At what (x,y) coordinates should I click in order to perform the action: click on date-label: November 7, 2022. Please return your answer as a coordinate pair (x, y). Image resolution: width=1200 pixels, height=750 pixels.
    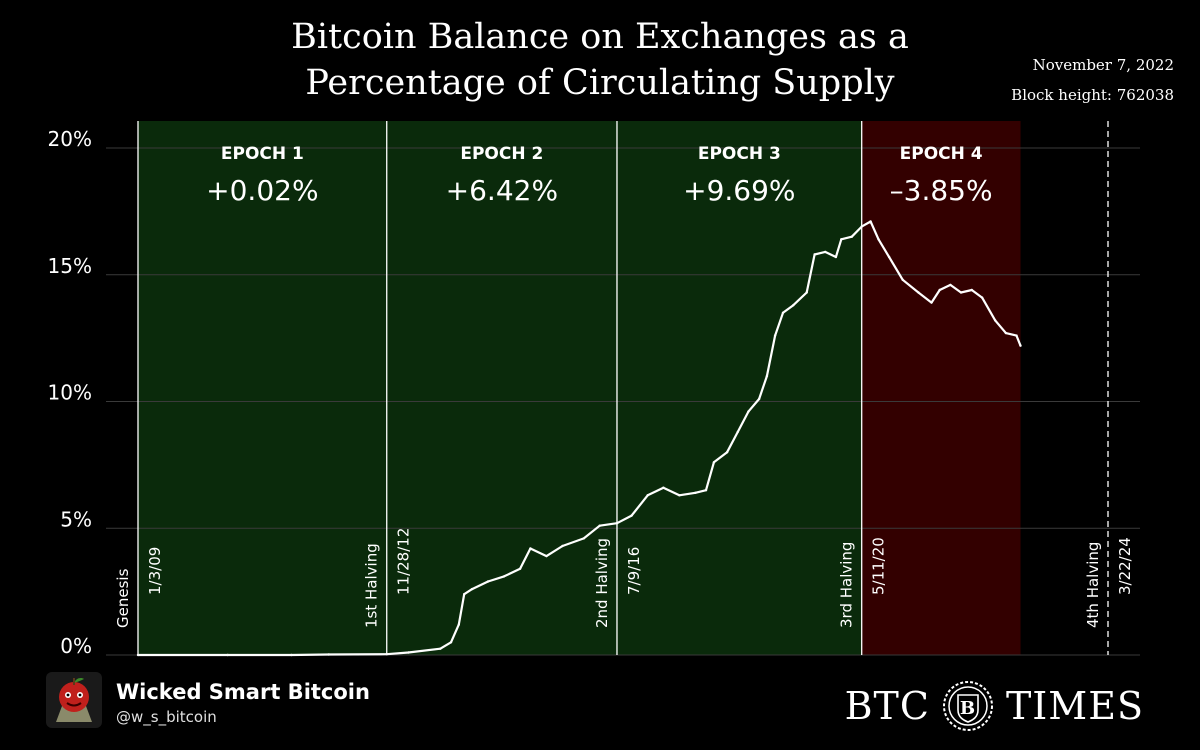
    Looking at the image, I should click on (1103, 65).